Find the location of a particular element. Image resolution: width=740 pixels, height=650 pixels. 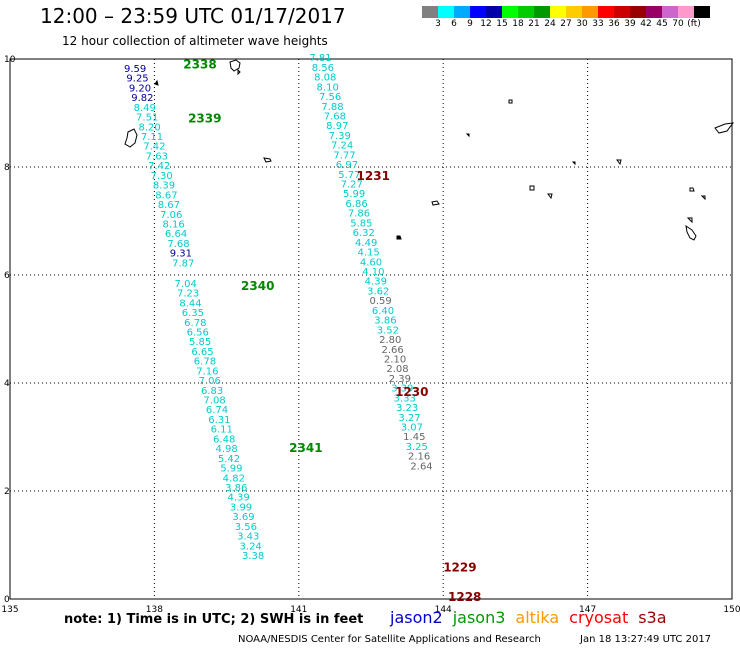

swh-value: 8.97 is located at coordinates (337, 126).